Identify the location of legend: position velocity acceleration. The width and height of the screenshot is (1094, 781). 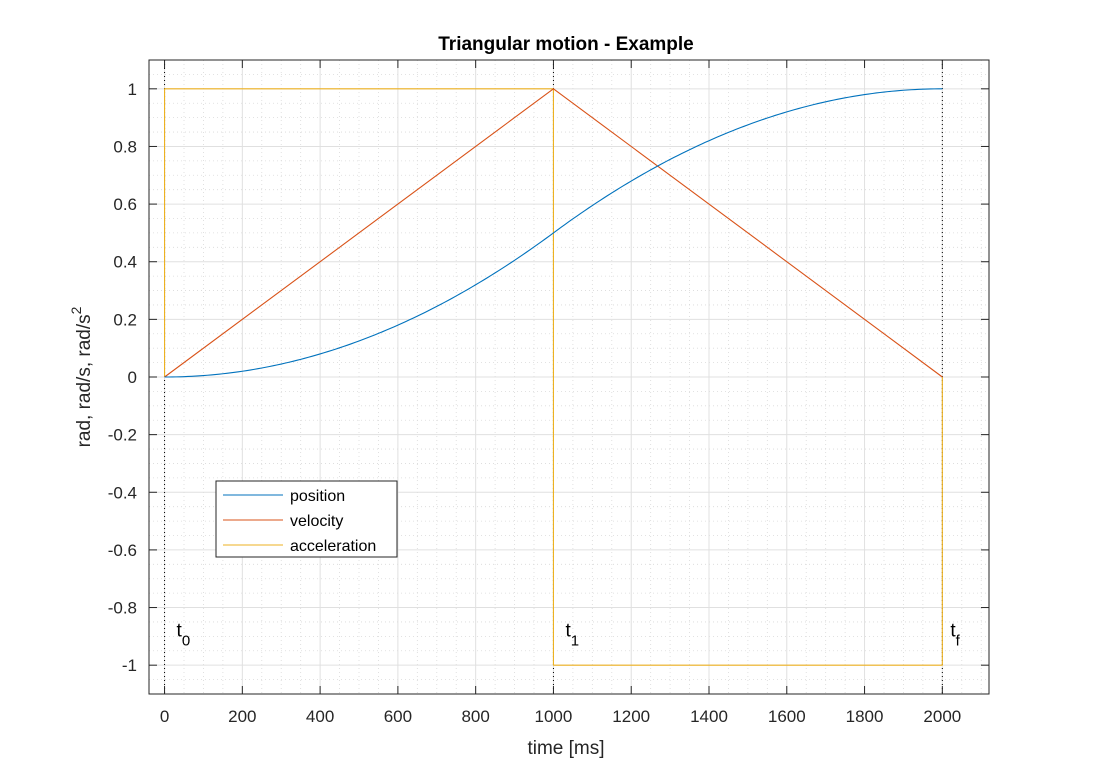
(306, 519).